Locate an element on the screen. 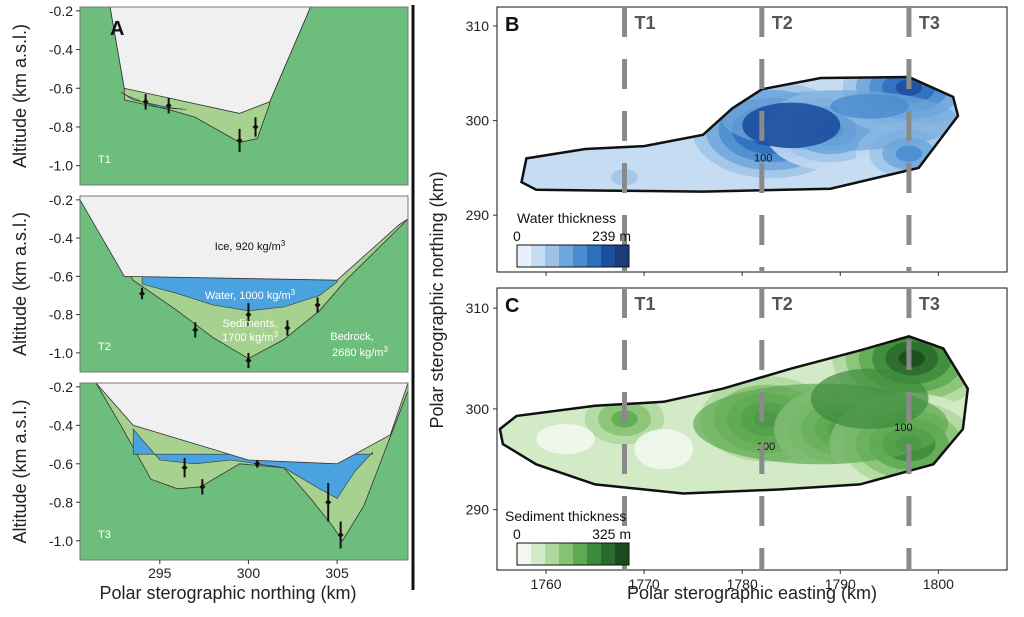  layer-label-bedrock-density: 2680 kg/m3 is located at coordinates (360, 352).